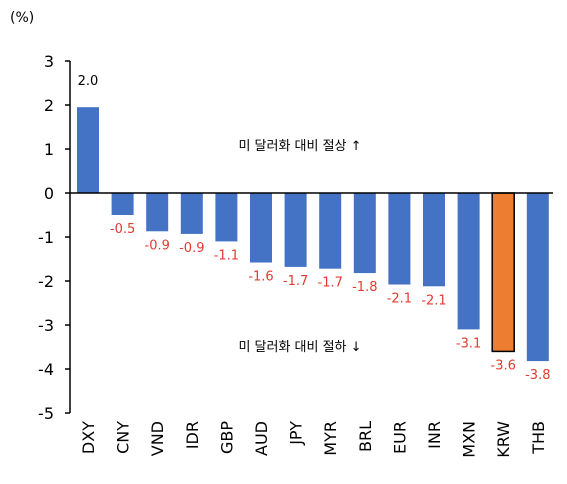 This screenshot has height=484, width=567. Describe the element at coordinates (46, 325) in the screenshot. I see `y-tick-label: -3` at that location.